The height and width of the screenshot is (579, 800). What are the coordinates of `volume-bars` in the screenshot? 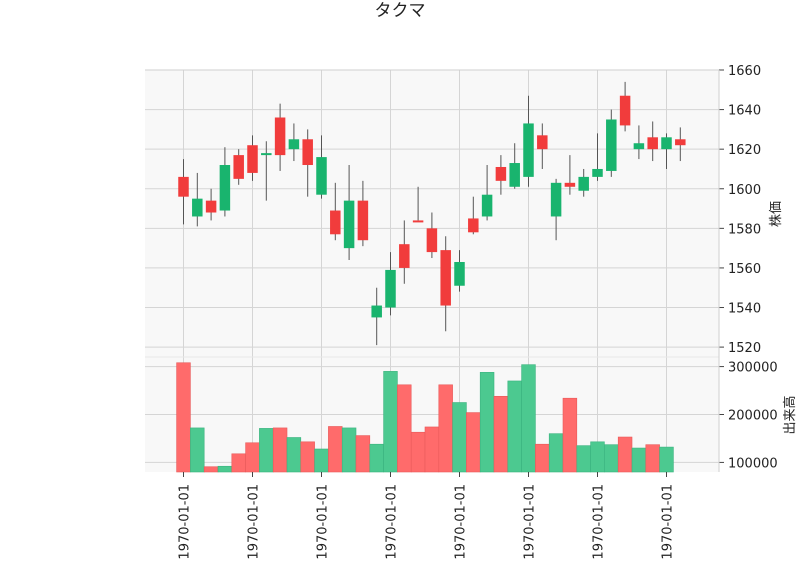 It's located at (425, 417).